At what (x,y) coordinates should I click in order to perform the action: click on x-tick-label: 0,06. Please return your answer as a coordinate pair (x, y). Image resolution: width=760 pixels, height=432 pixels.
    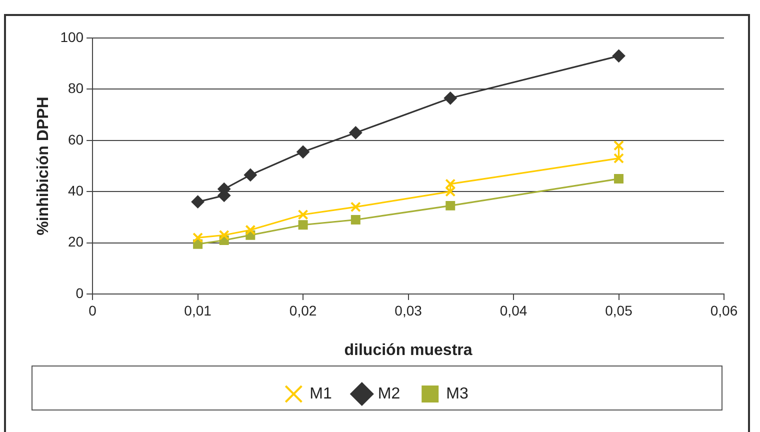
    Looking at the image, I should click on (724, 310).